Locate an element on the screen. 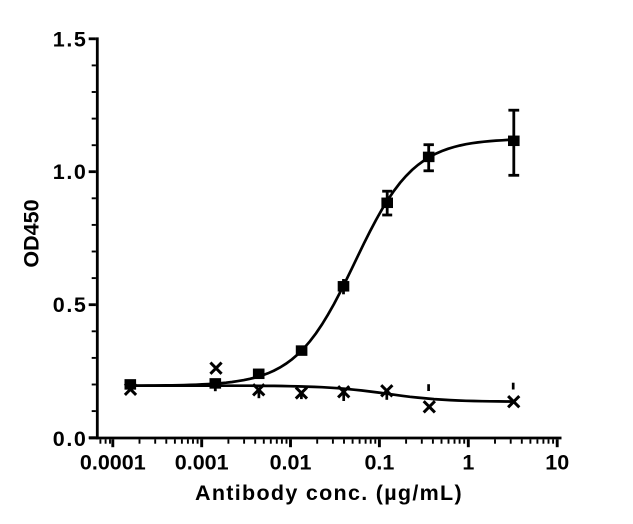 This screenshot has height=524, width=633. svg-text: 1.0 is located at coordinates (70, 172).